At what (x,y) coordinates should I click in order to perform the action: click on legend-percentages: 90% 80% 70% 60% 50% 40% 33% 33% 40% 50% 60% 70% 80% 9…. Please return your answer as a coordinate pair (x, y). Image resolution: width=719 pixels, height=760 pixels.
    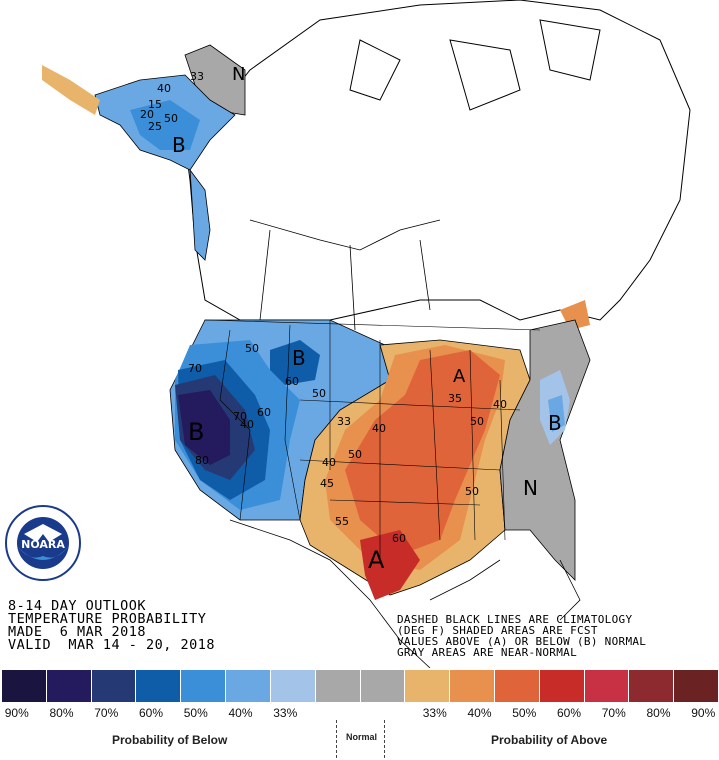
    Looking at the image, I should click on (360, 713).